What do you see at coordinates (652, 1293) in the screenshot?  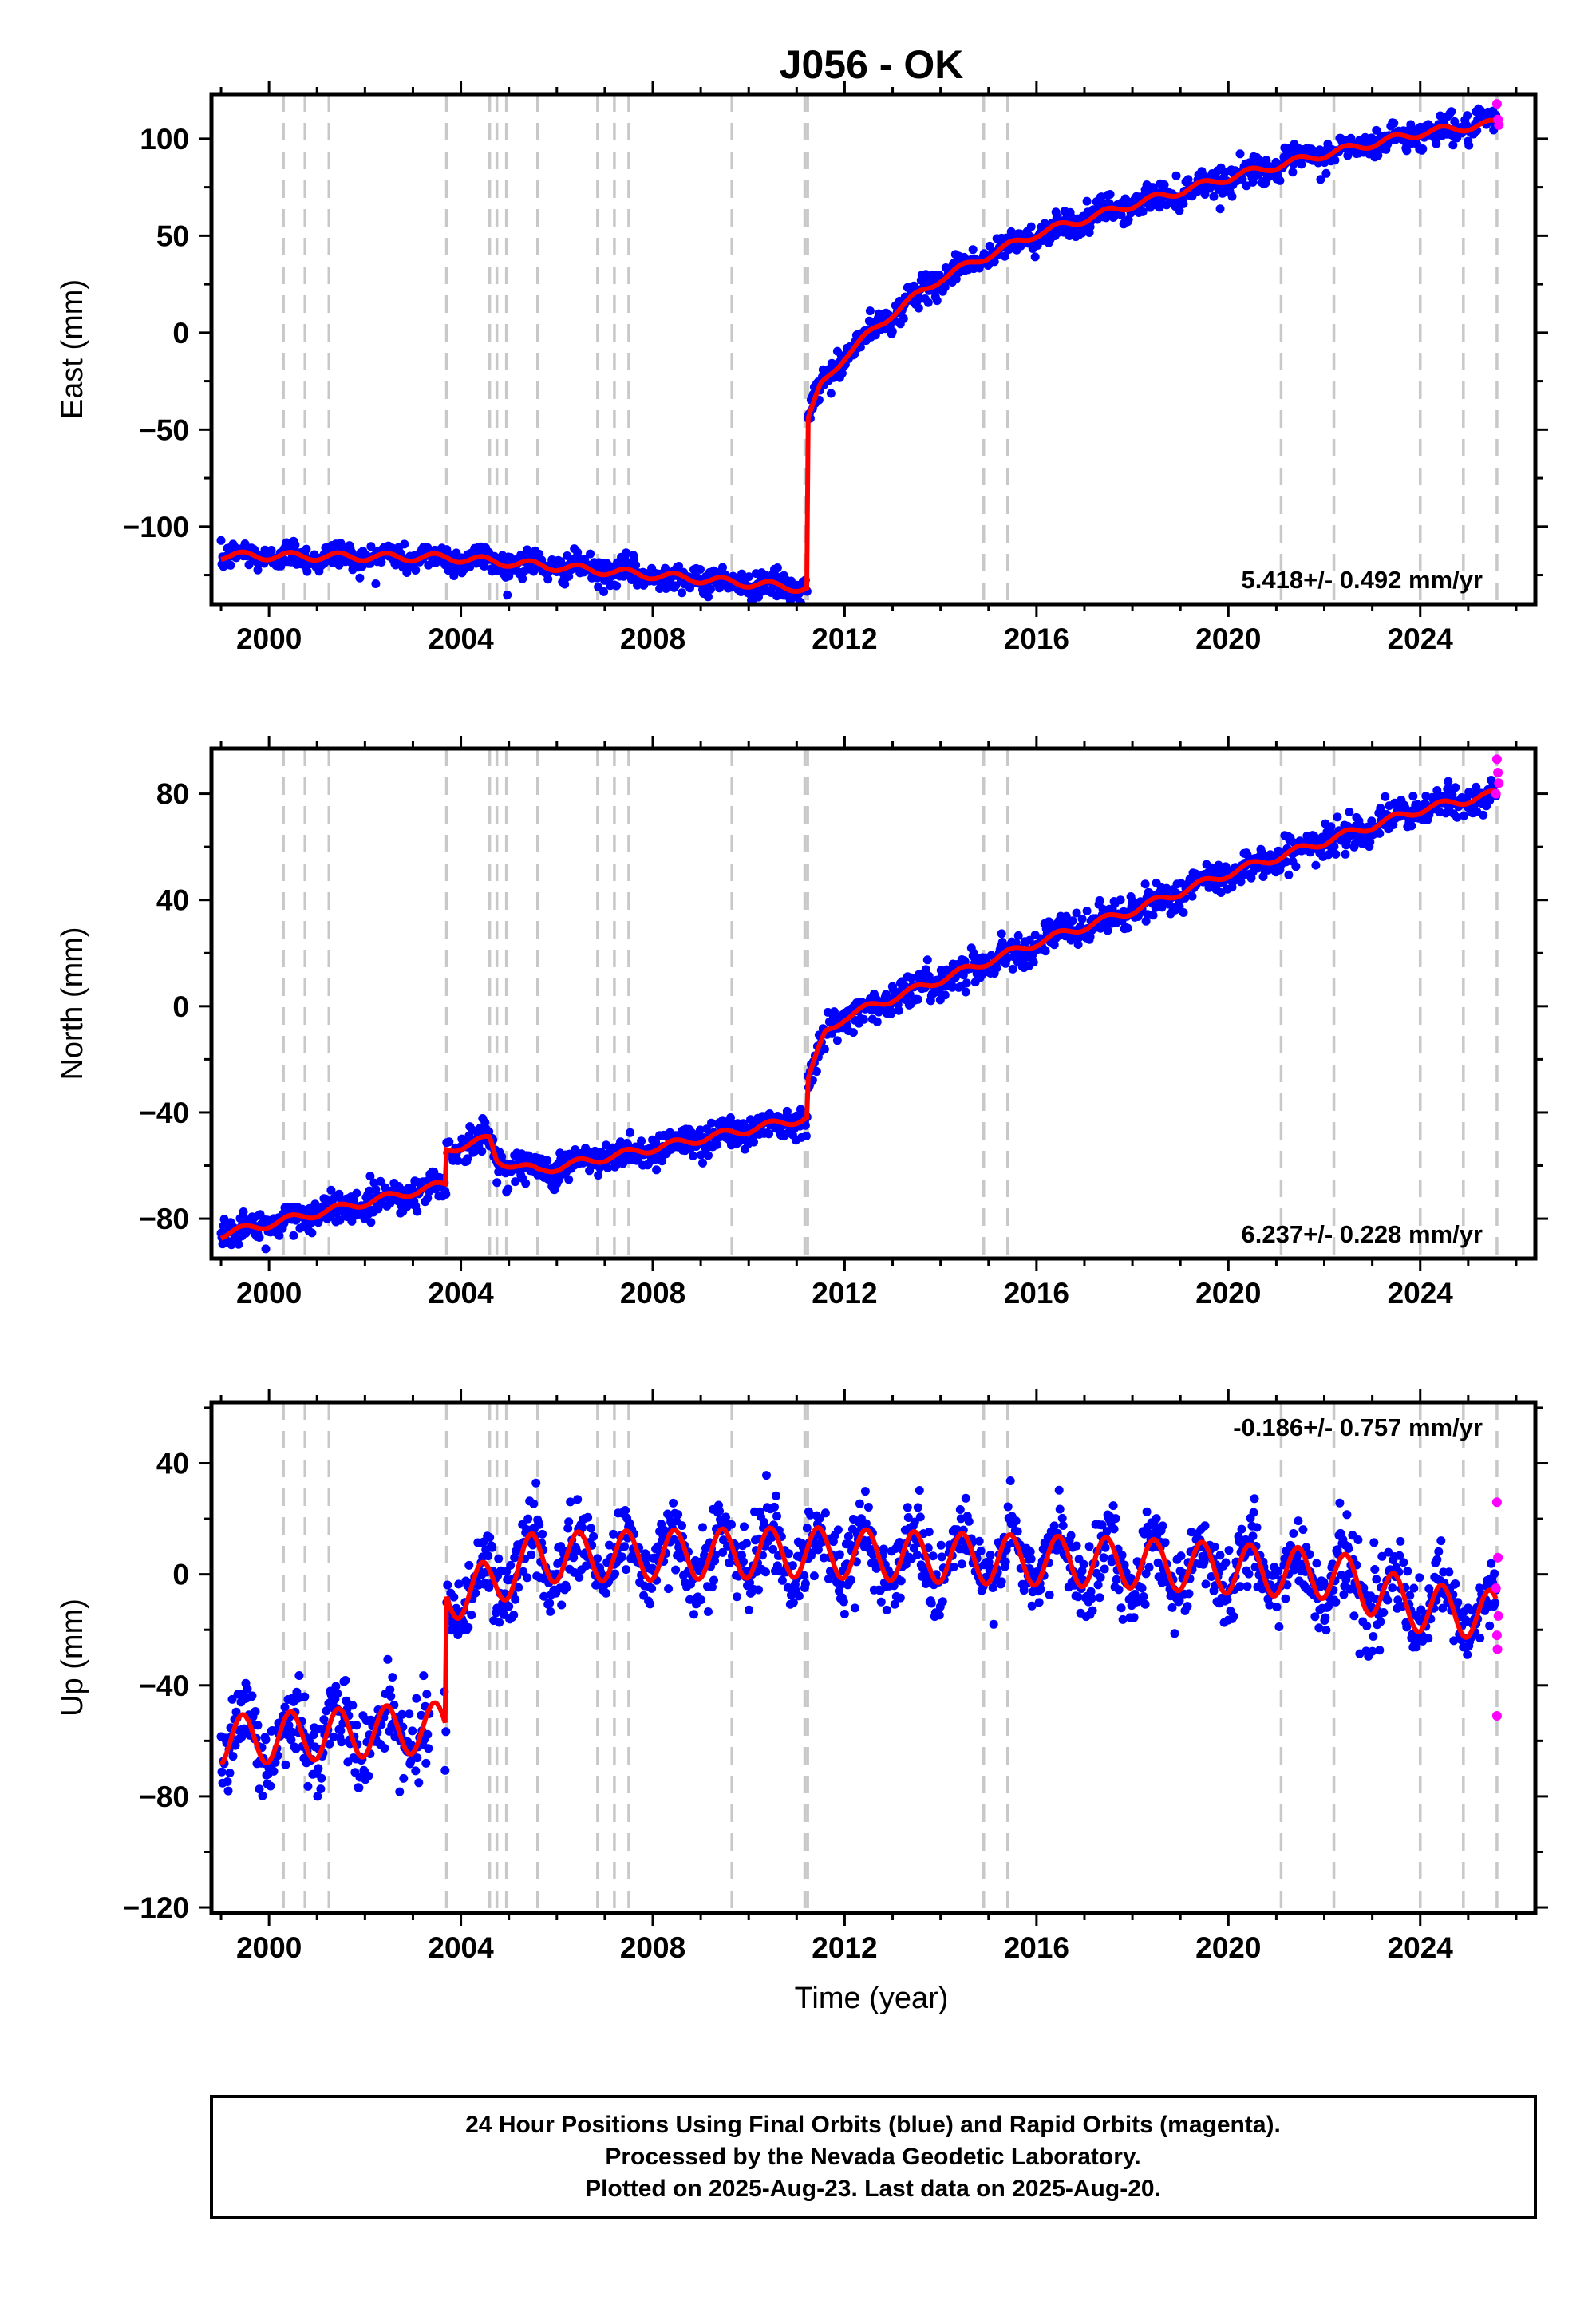 I see `x-tick-label: 2008` at bounding box center [652, 1293].